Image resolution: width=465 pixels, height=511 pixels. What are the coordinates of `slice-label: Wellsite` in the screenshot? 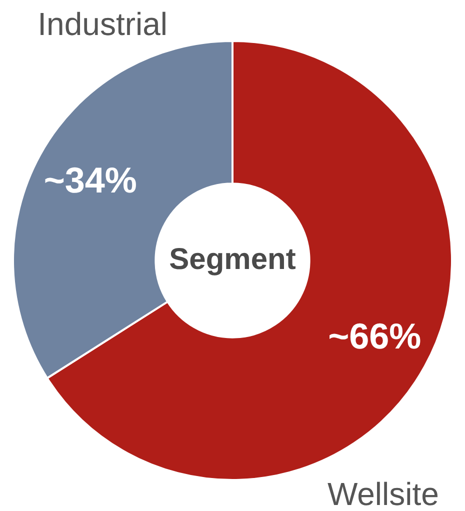 It's located at (383, 493).